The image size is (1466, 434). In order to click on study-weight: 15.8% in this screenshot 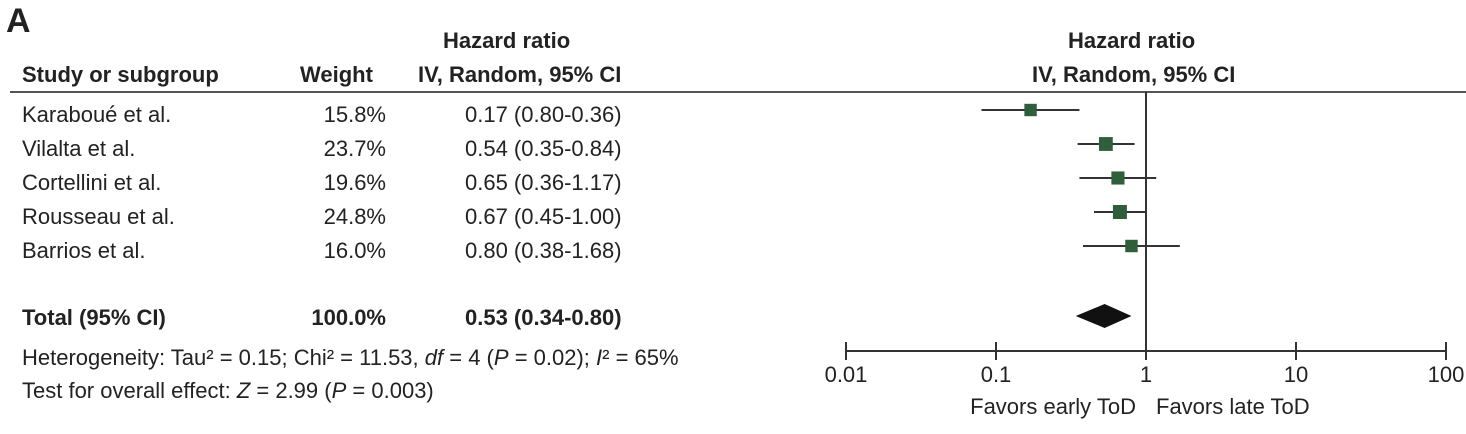, I will do `click(354, 114)`.